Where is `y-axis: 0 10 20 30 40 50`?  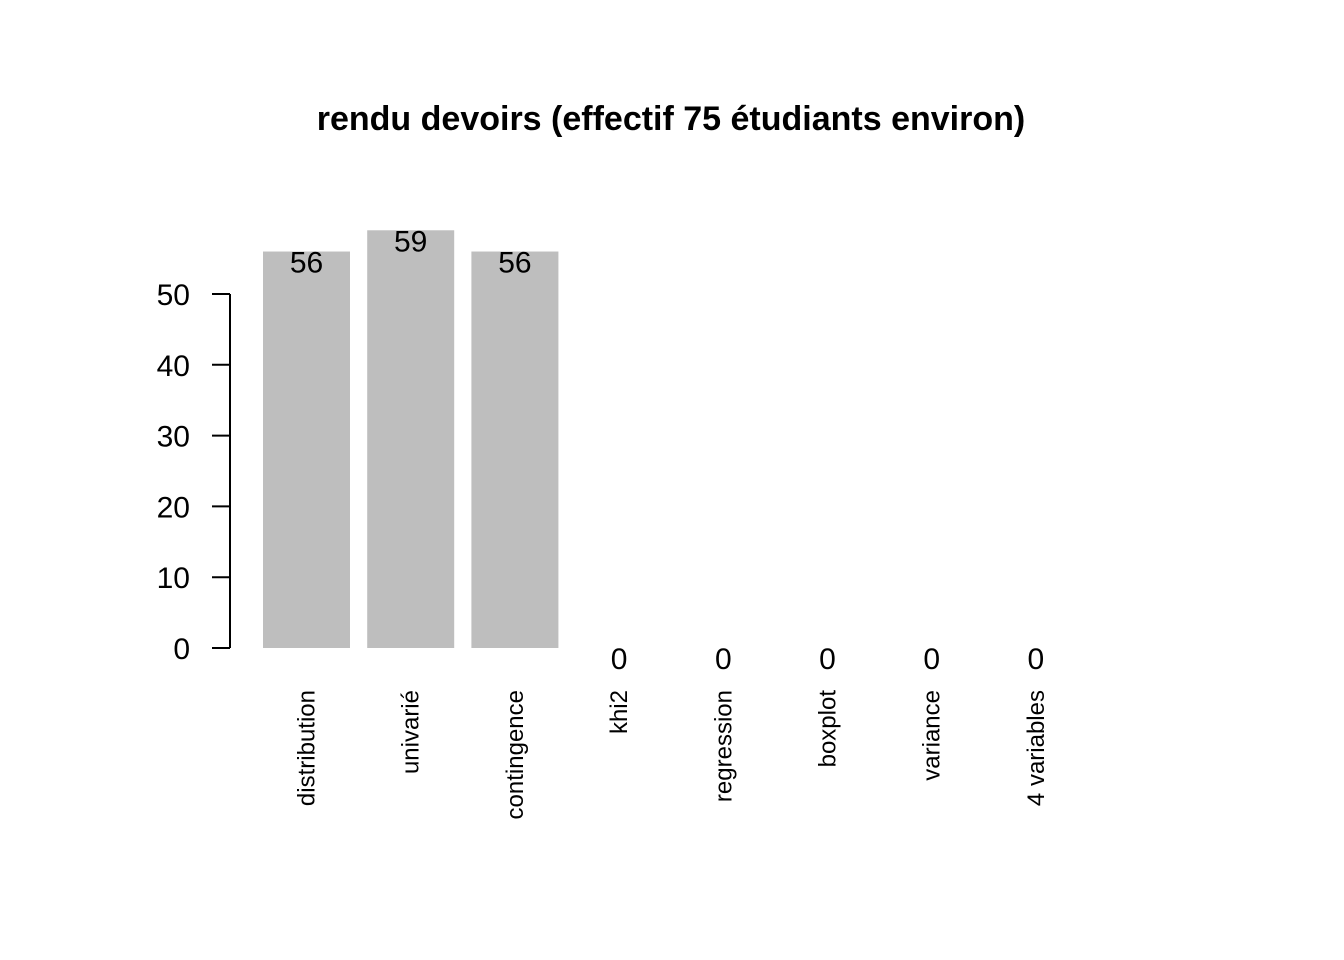
y-axis: 0 10 20 30 40 50 is located at coordinates (194, 472).